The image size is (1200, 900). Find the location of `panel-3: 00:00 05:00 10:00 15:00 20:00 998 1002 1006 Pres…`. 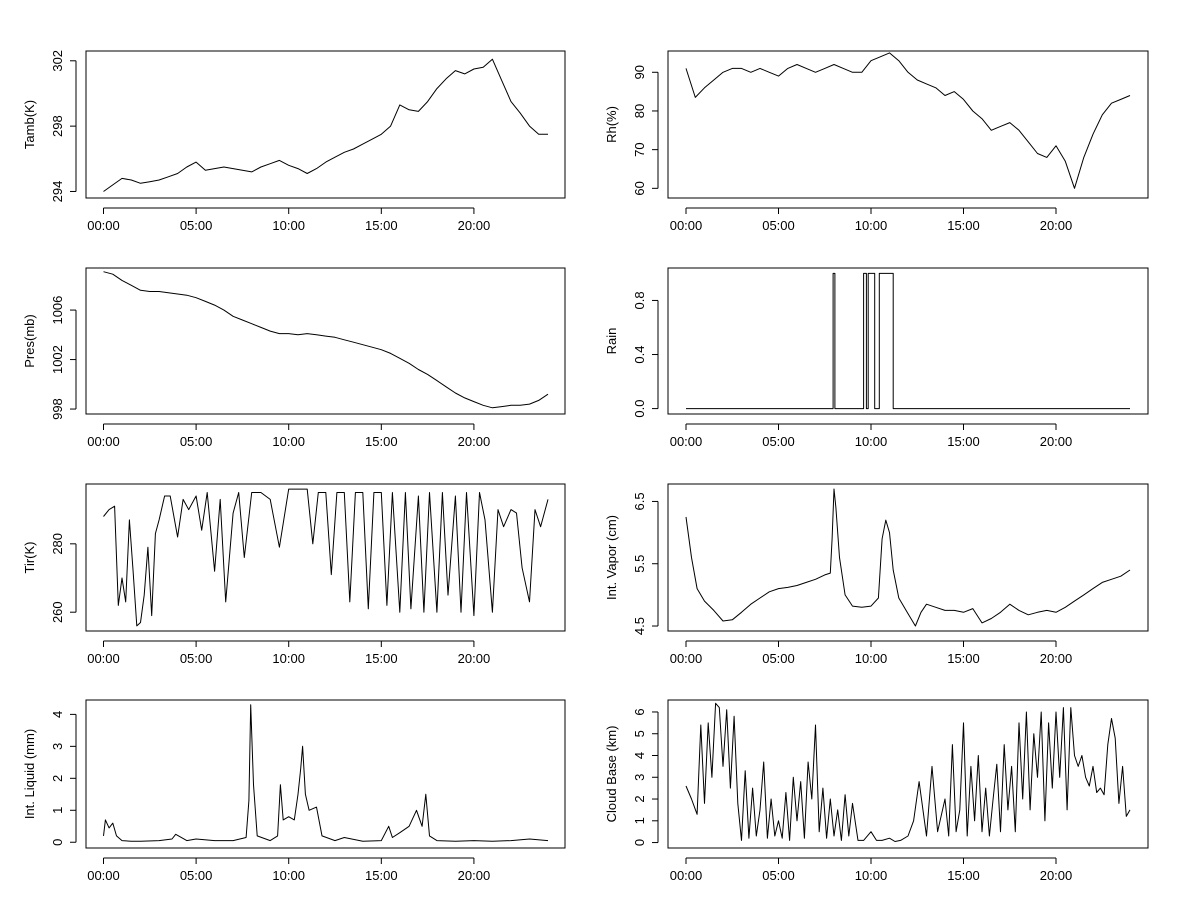

panel-3: 00:00 05:00 10:00 15:00 20:00 998 1002 1006 Pres… is located at coordinates (294, 358).